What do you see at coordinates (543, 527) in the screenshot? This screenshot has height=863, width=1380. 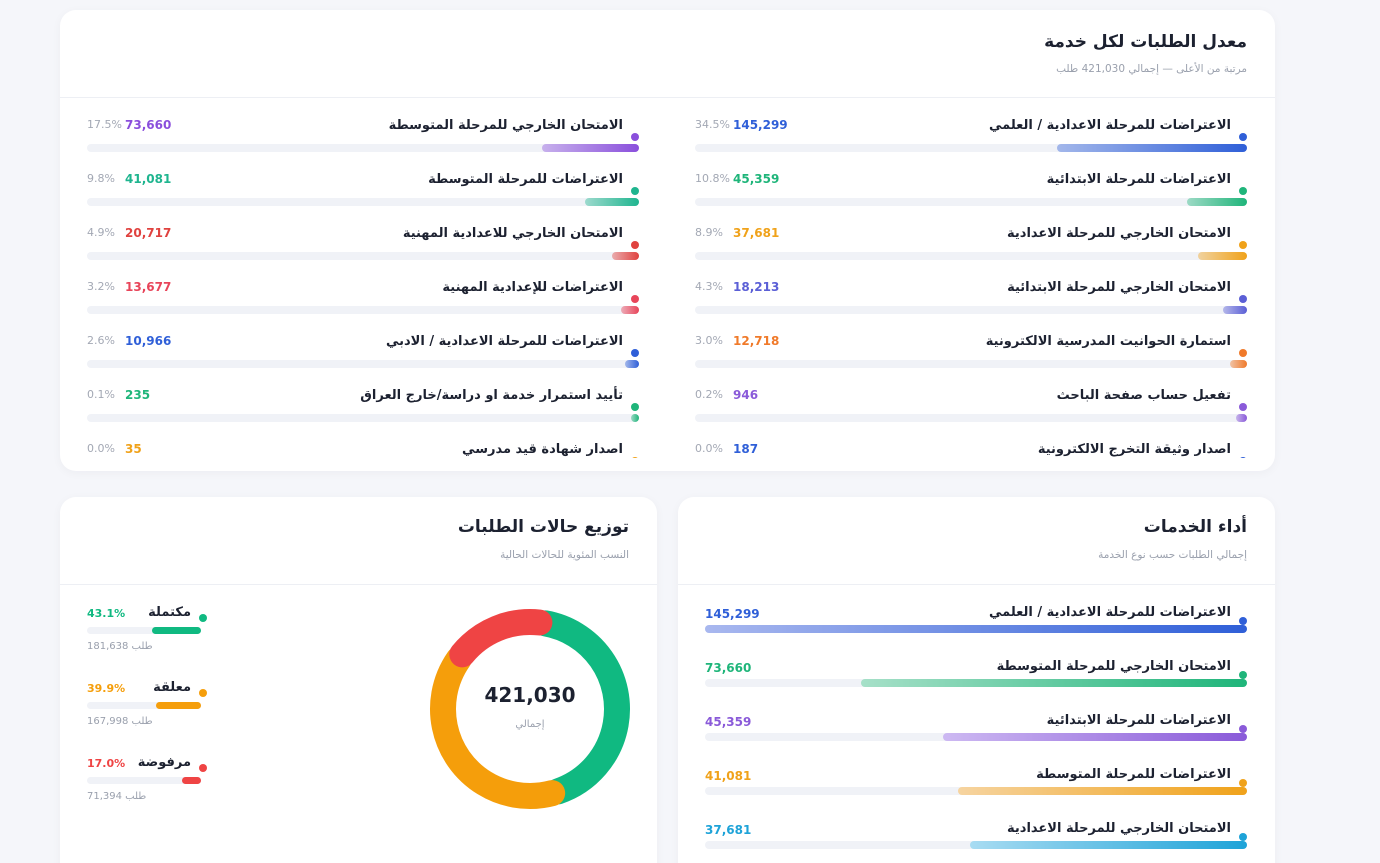 I see `card-title: توزيع حالات الطلبات` at bounding box center [543, 527].